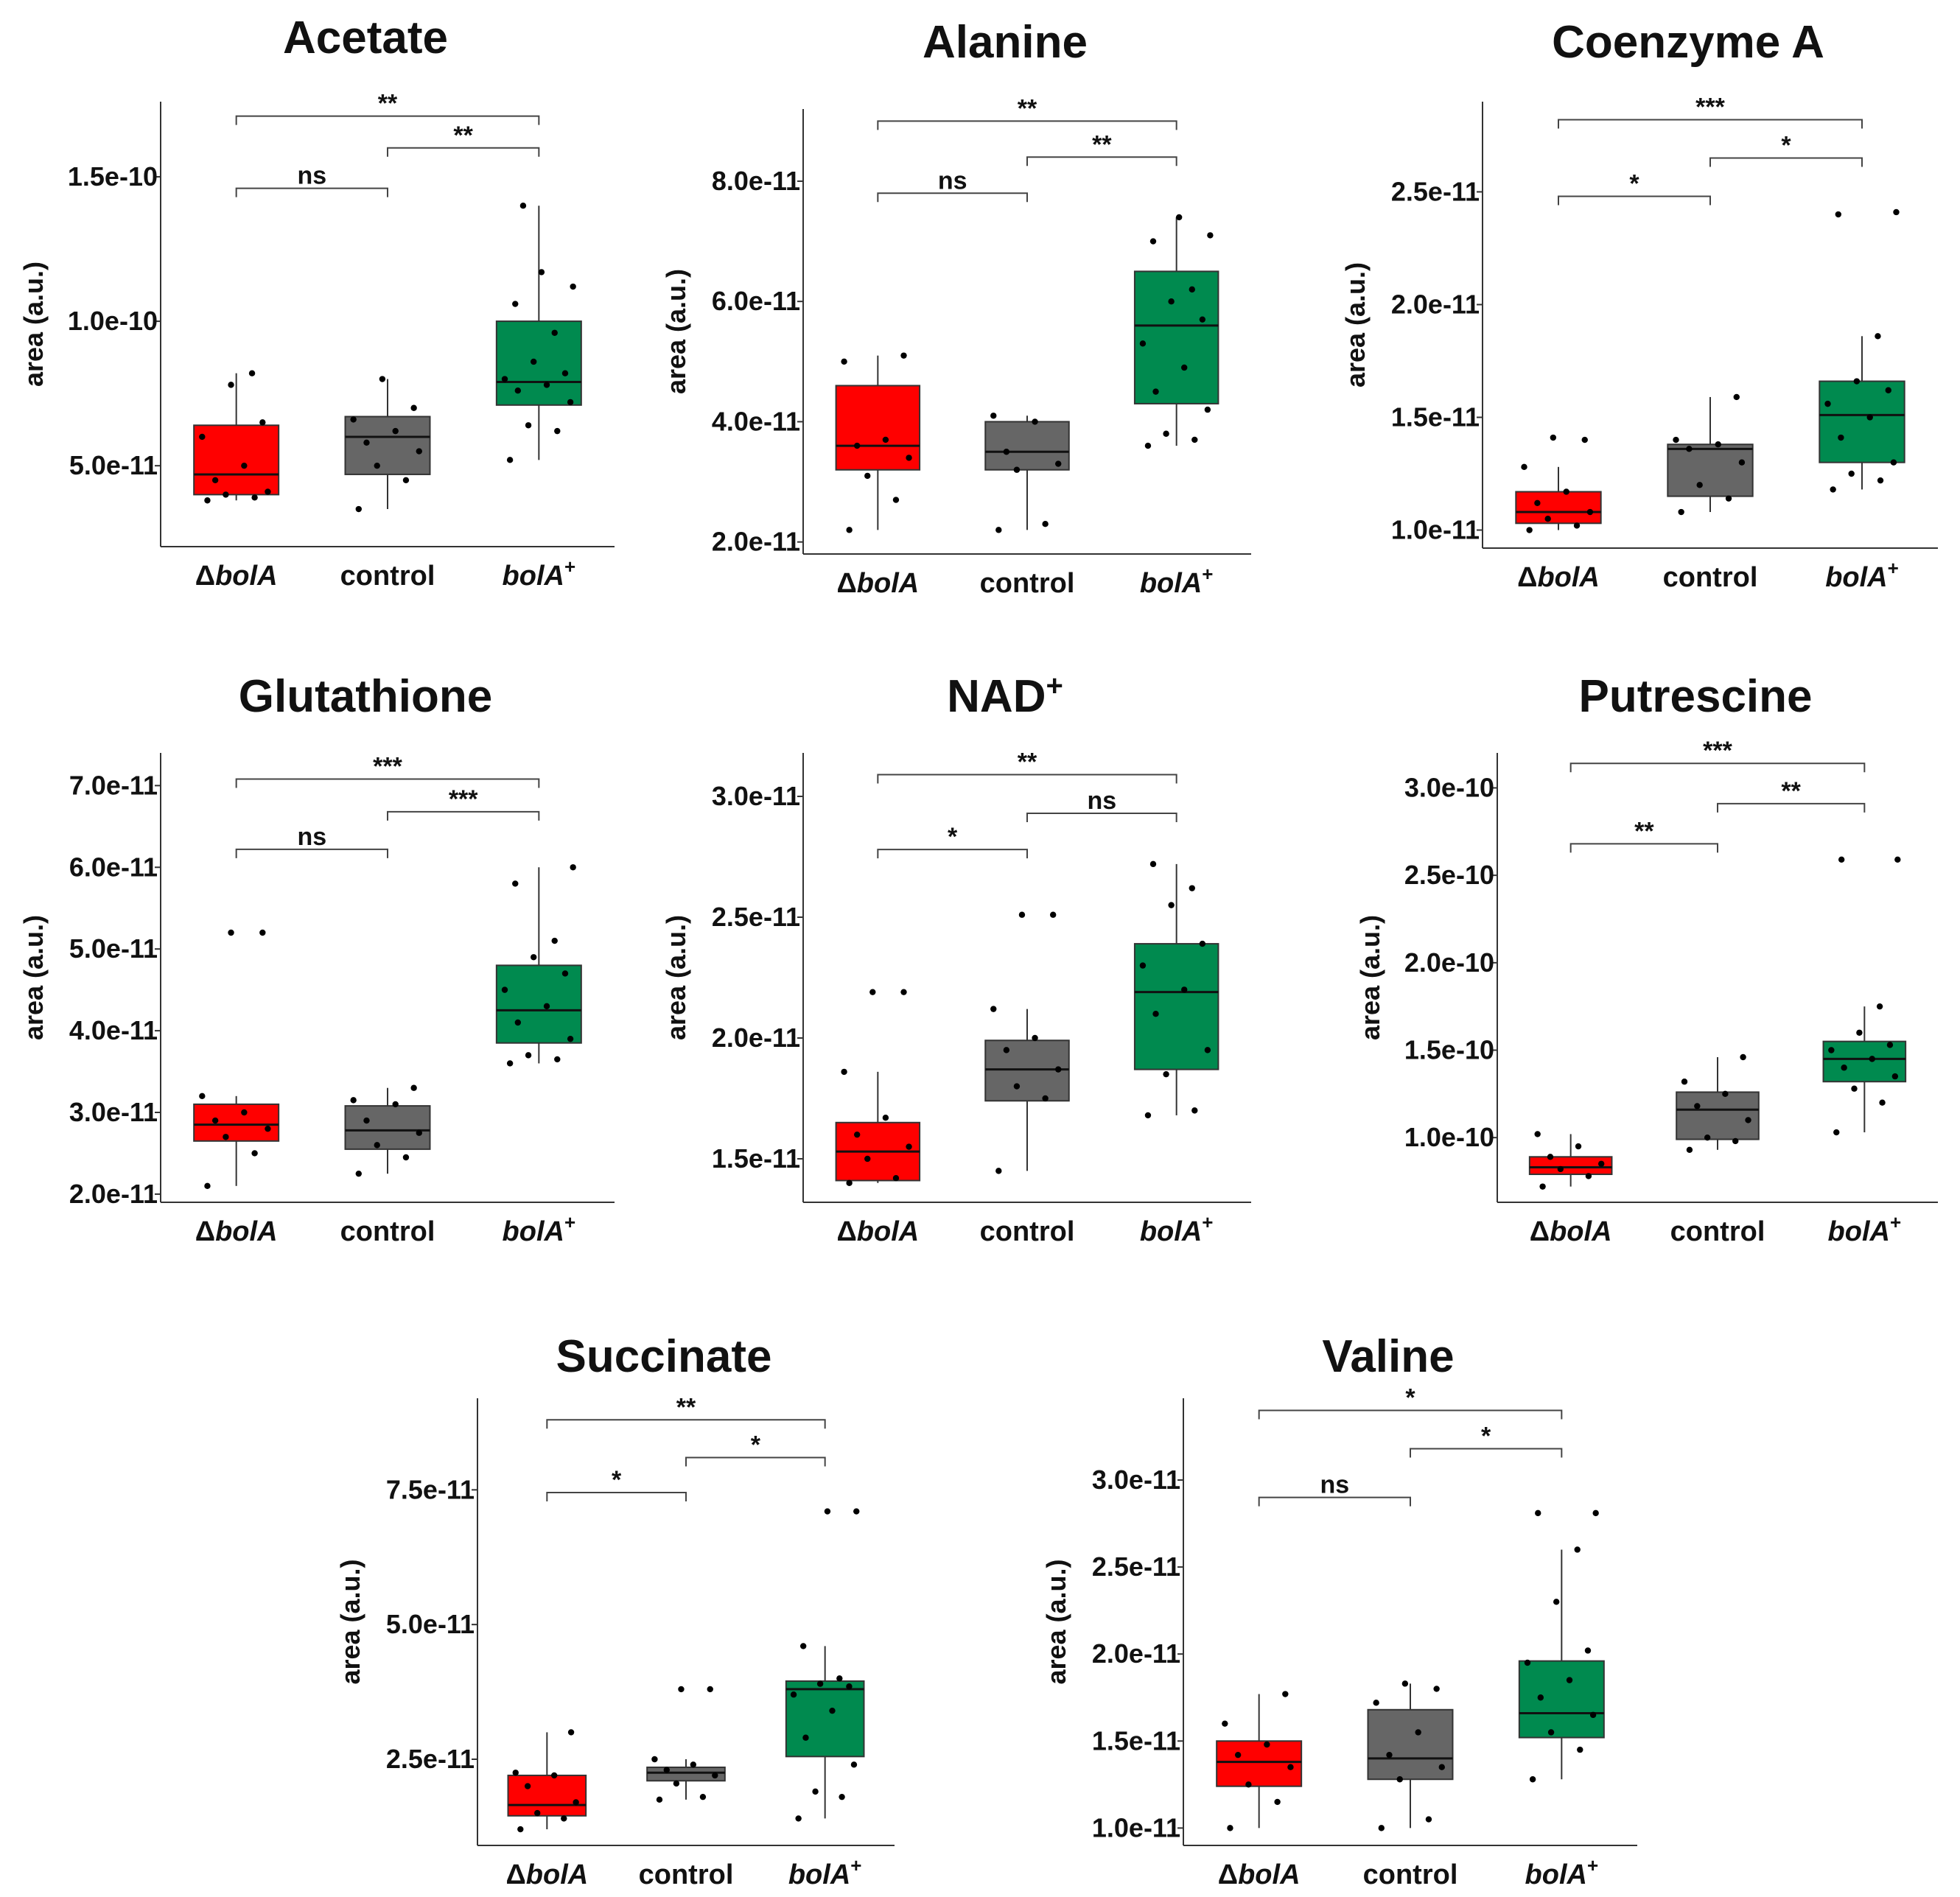  What do you see at coordinates (1388, 1356) in the screenshot?
I see `panel-title: Valine` at bounding box center [1388, 1356].